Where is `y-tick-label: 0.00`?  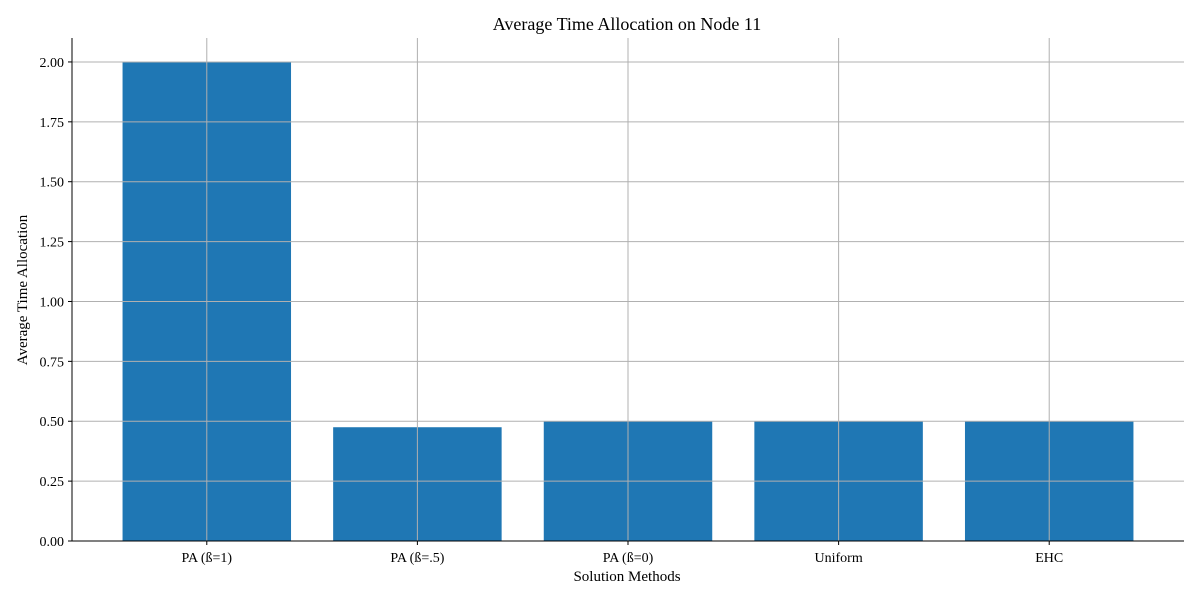 y-tick-label: 0.00 is located at coordinates (52, 542).